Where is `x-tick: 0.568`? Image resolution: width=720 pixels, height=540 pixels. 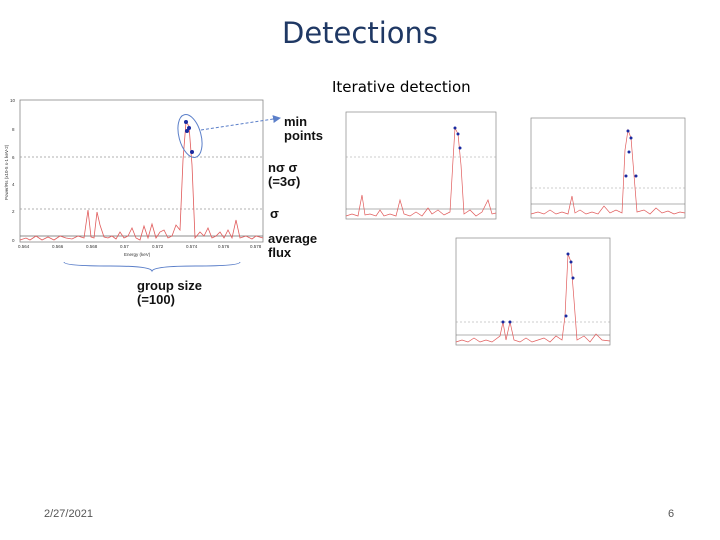 x-tick: 0.568 is located at coordinates (92, 246).